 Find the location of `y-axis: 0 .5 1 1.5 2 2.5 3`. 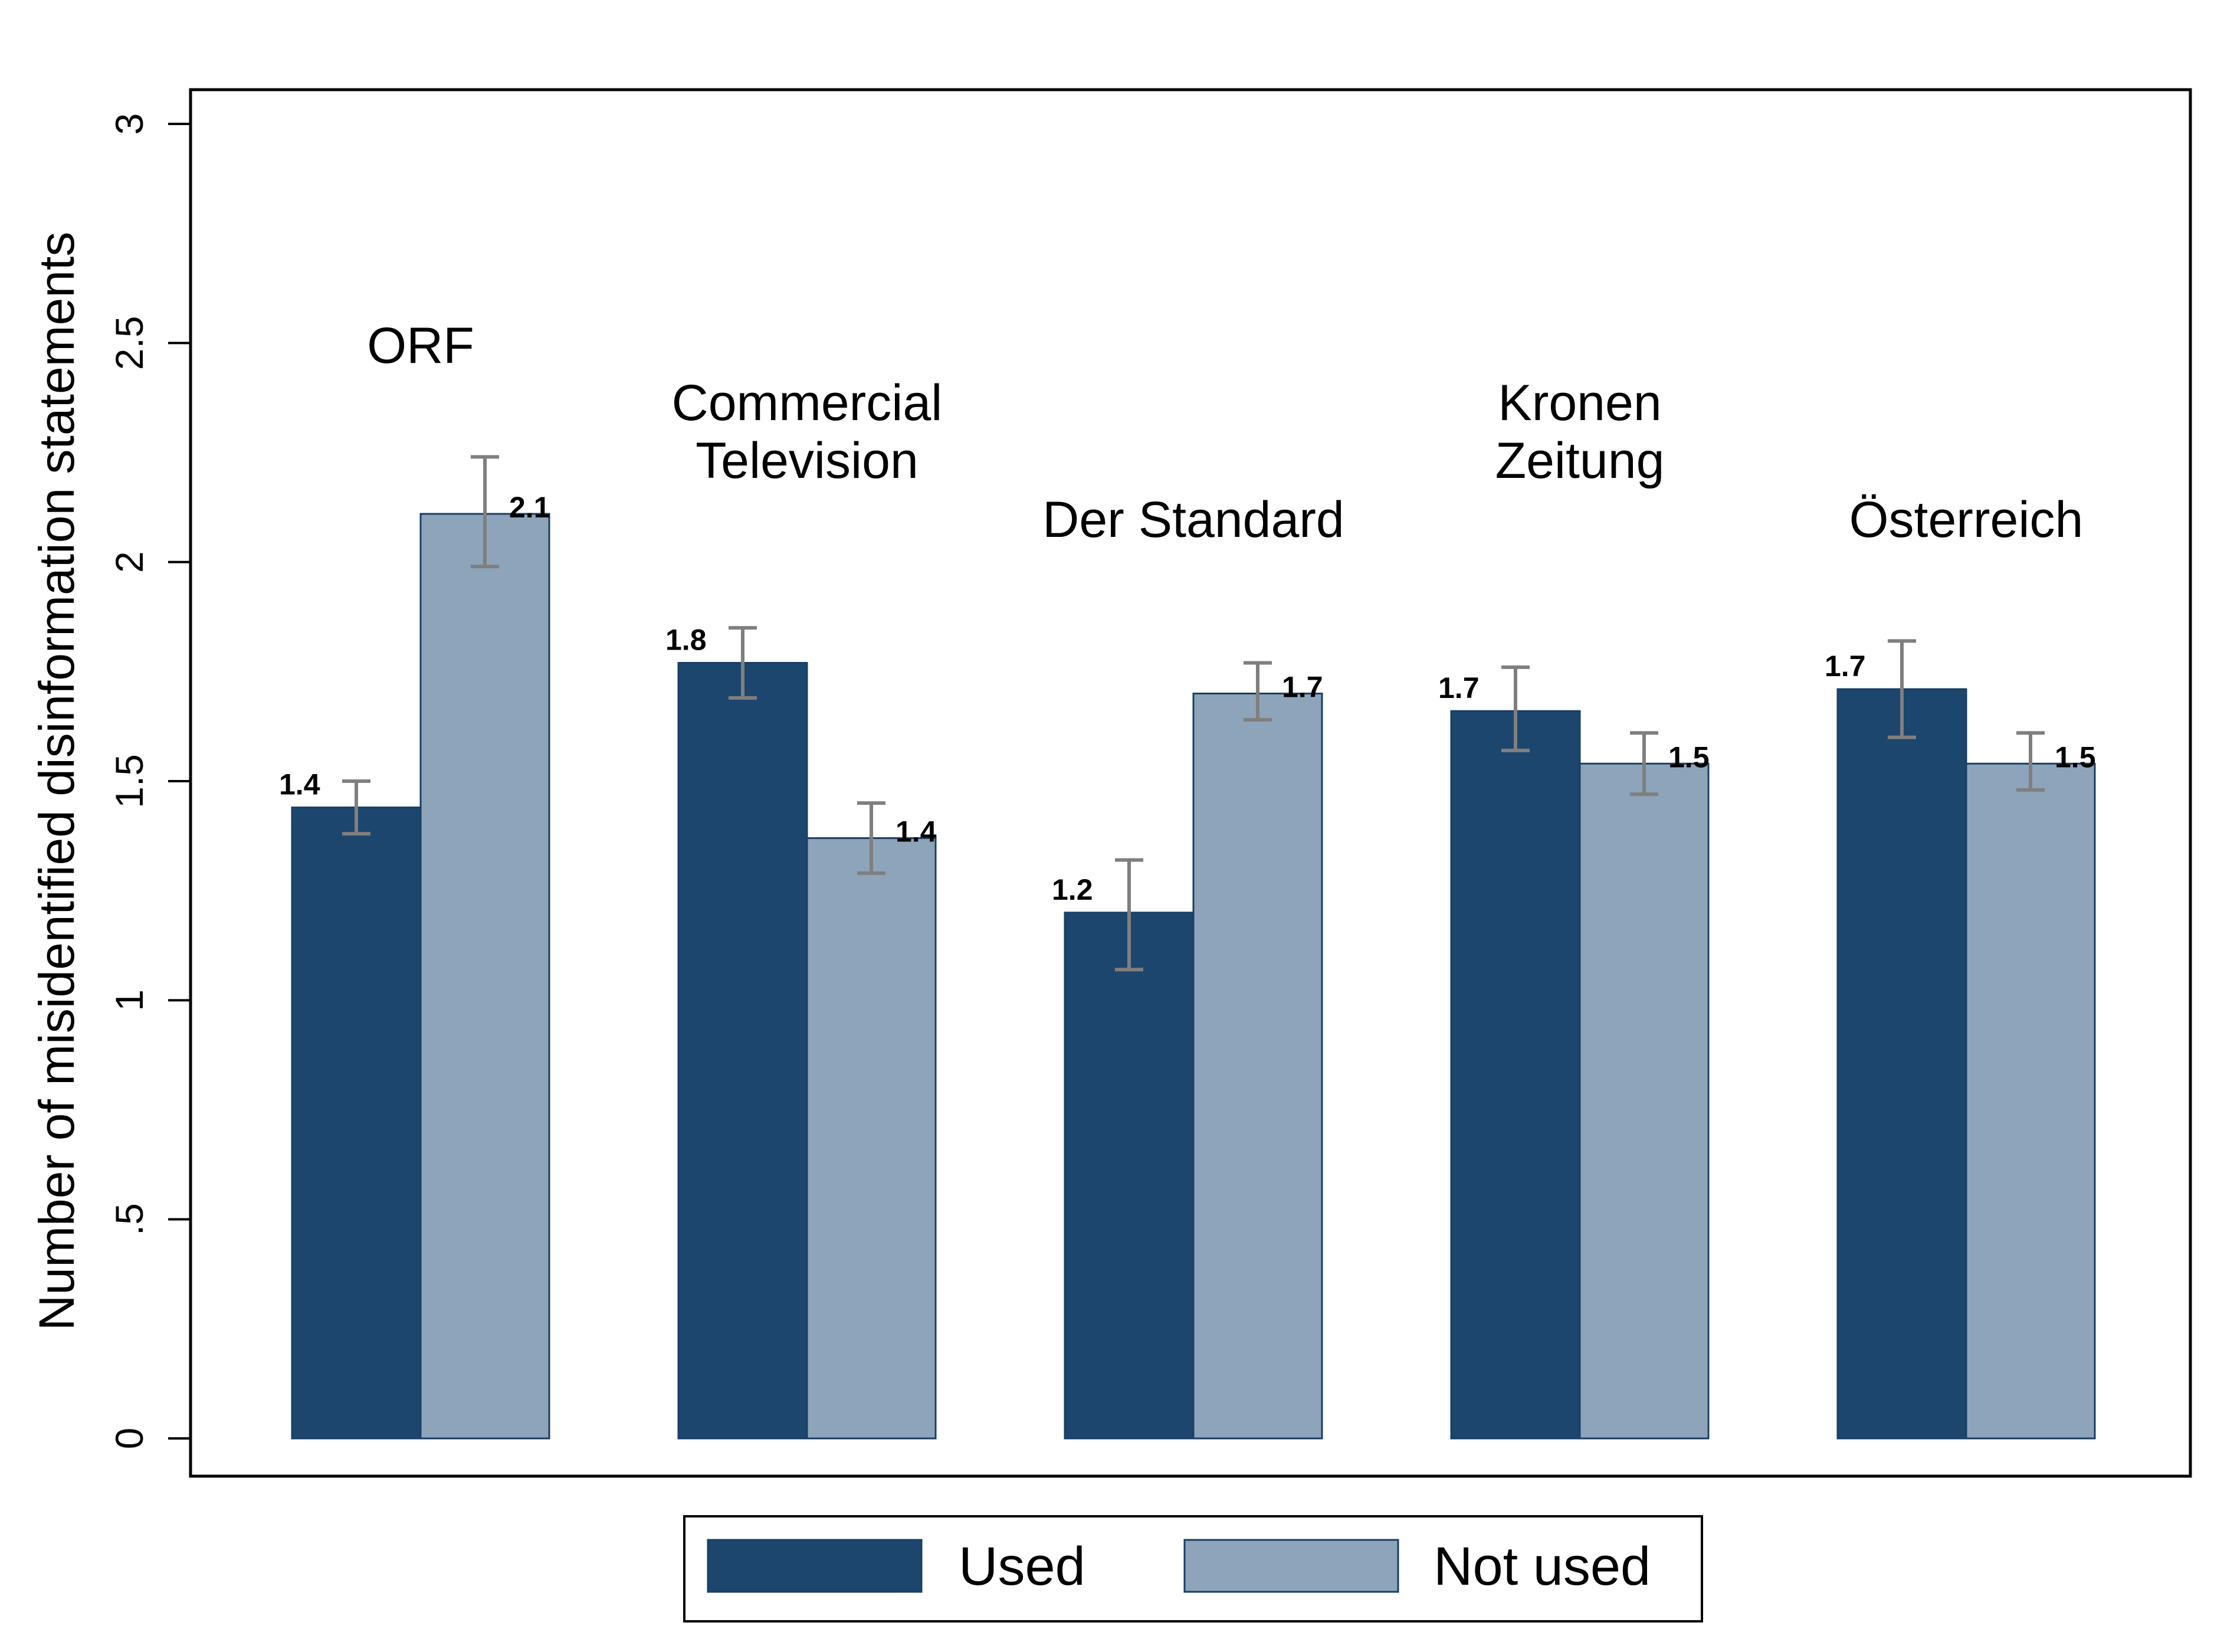

y-axis: 0 .5 1 1.5 2 2.5 3 is located at coordinates (149, 781).